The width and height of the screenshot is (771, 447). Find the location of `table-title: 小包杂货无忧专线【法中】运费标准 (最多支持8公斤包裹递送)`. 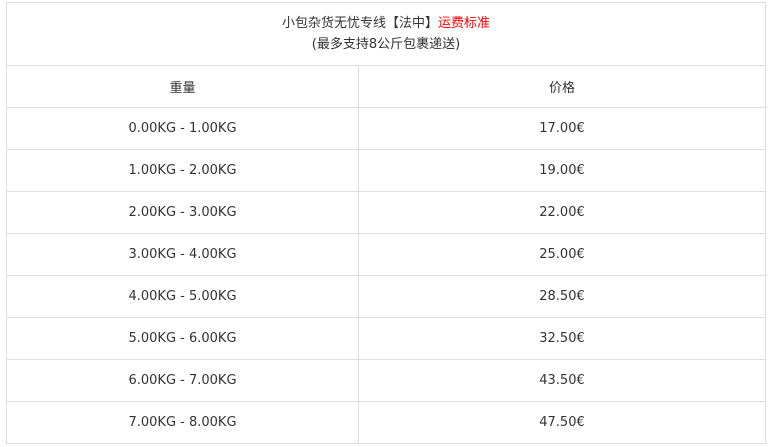

table-title: 小包杂货无忧专线【法中】运费标准 (最多支持8公斤包裹递送) is located at coordinates (386, 34).